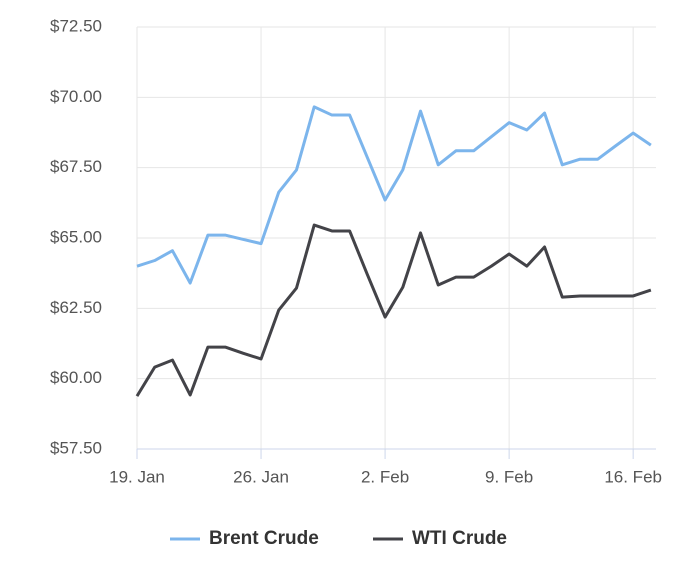 This screenshot has width=700, height=570. What do you see at coordinates (76, 377) in the screenshot?
I see `y-tick-label: $60.00` at bounding box center [76, 377].